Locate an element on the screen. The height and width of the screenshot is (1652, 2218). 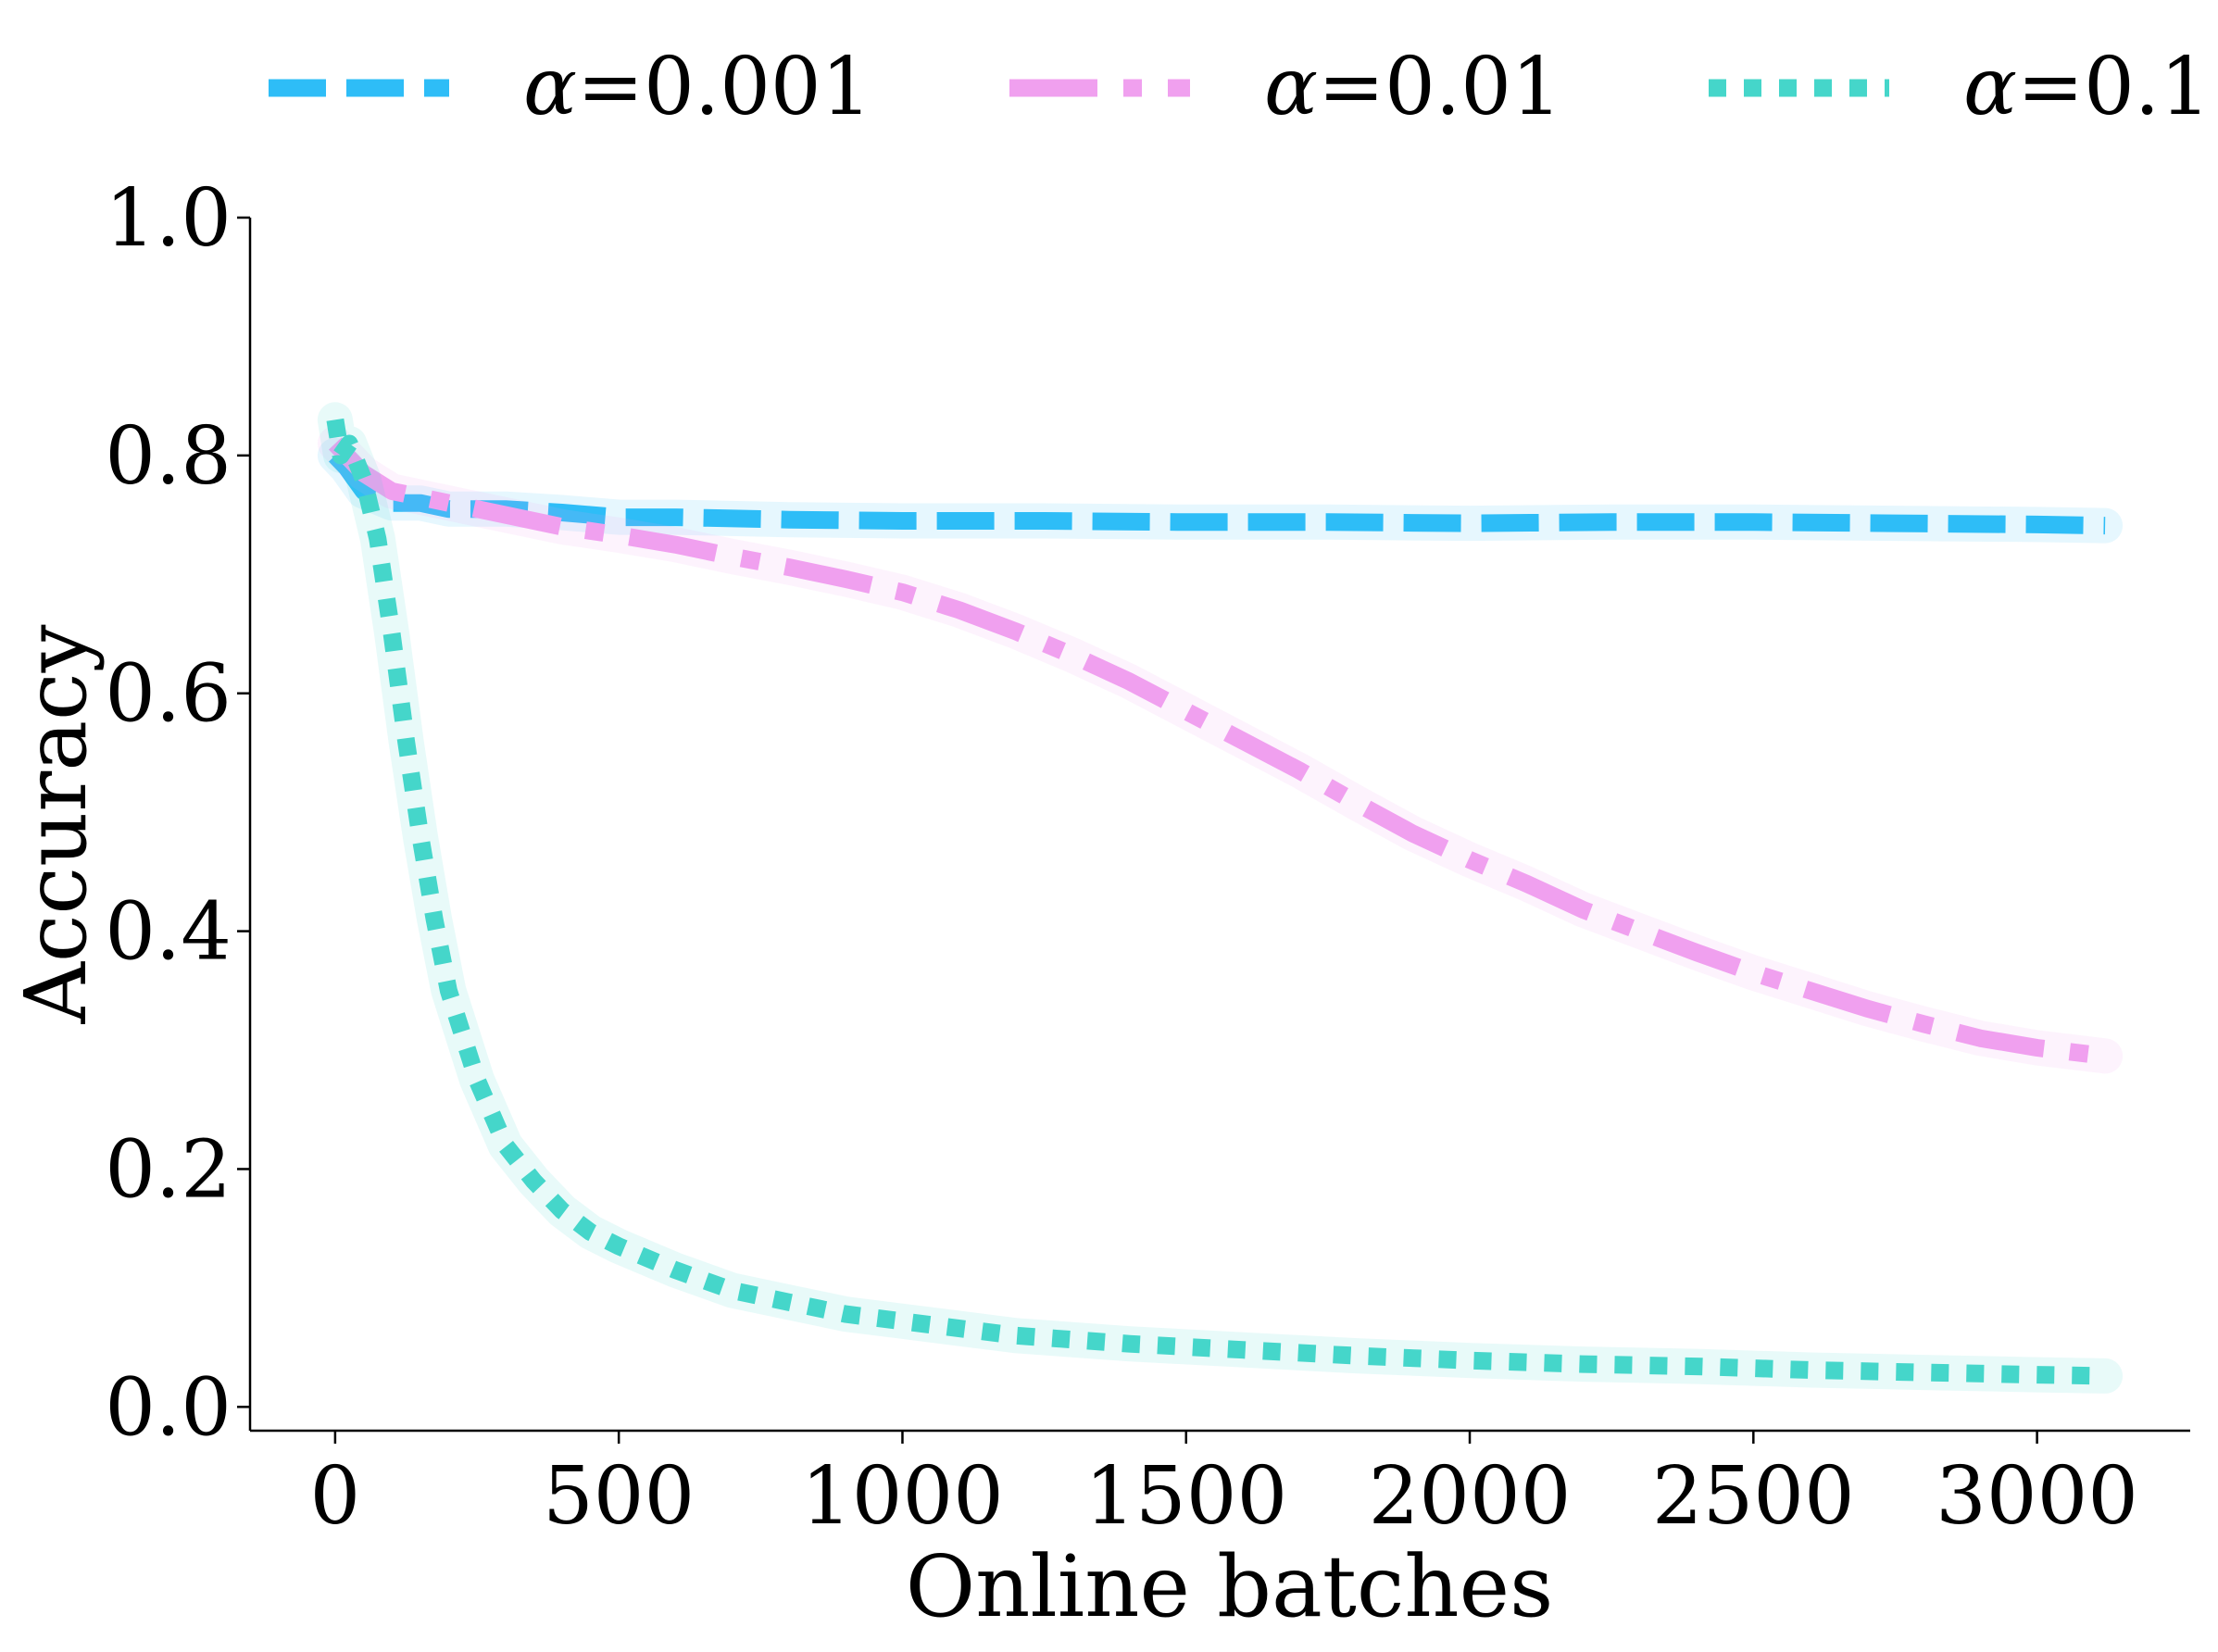
y-tick-label: 1.0 is located at coordinates (169, 218).